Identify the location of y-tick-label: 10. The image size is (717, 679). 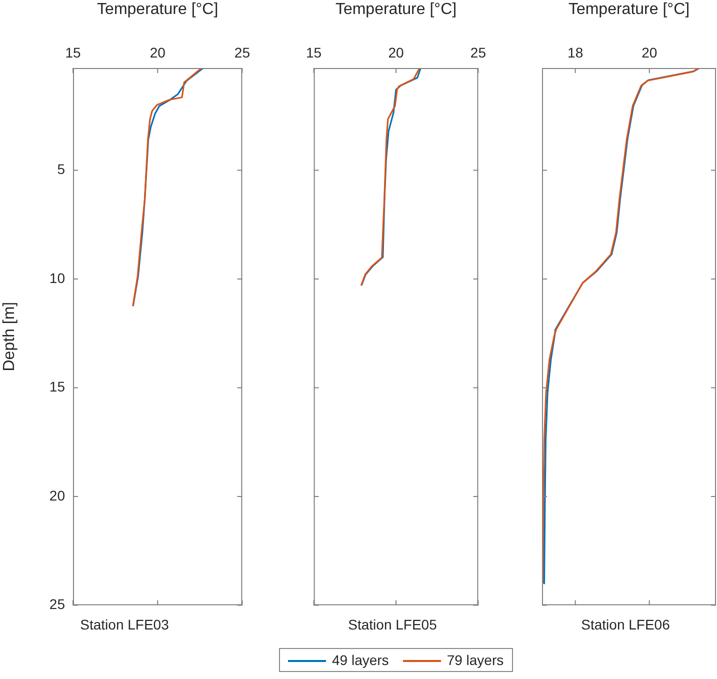
(57, 278).